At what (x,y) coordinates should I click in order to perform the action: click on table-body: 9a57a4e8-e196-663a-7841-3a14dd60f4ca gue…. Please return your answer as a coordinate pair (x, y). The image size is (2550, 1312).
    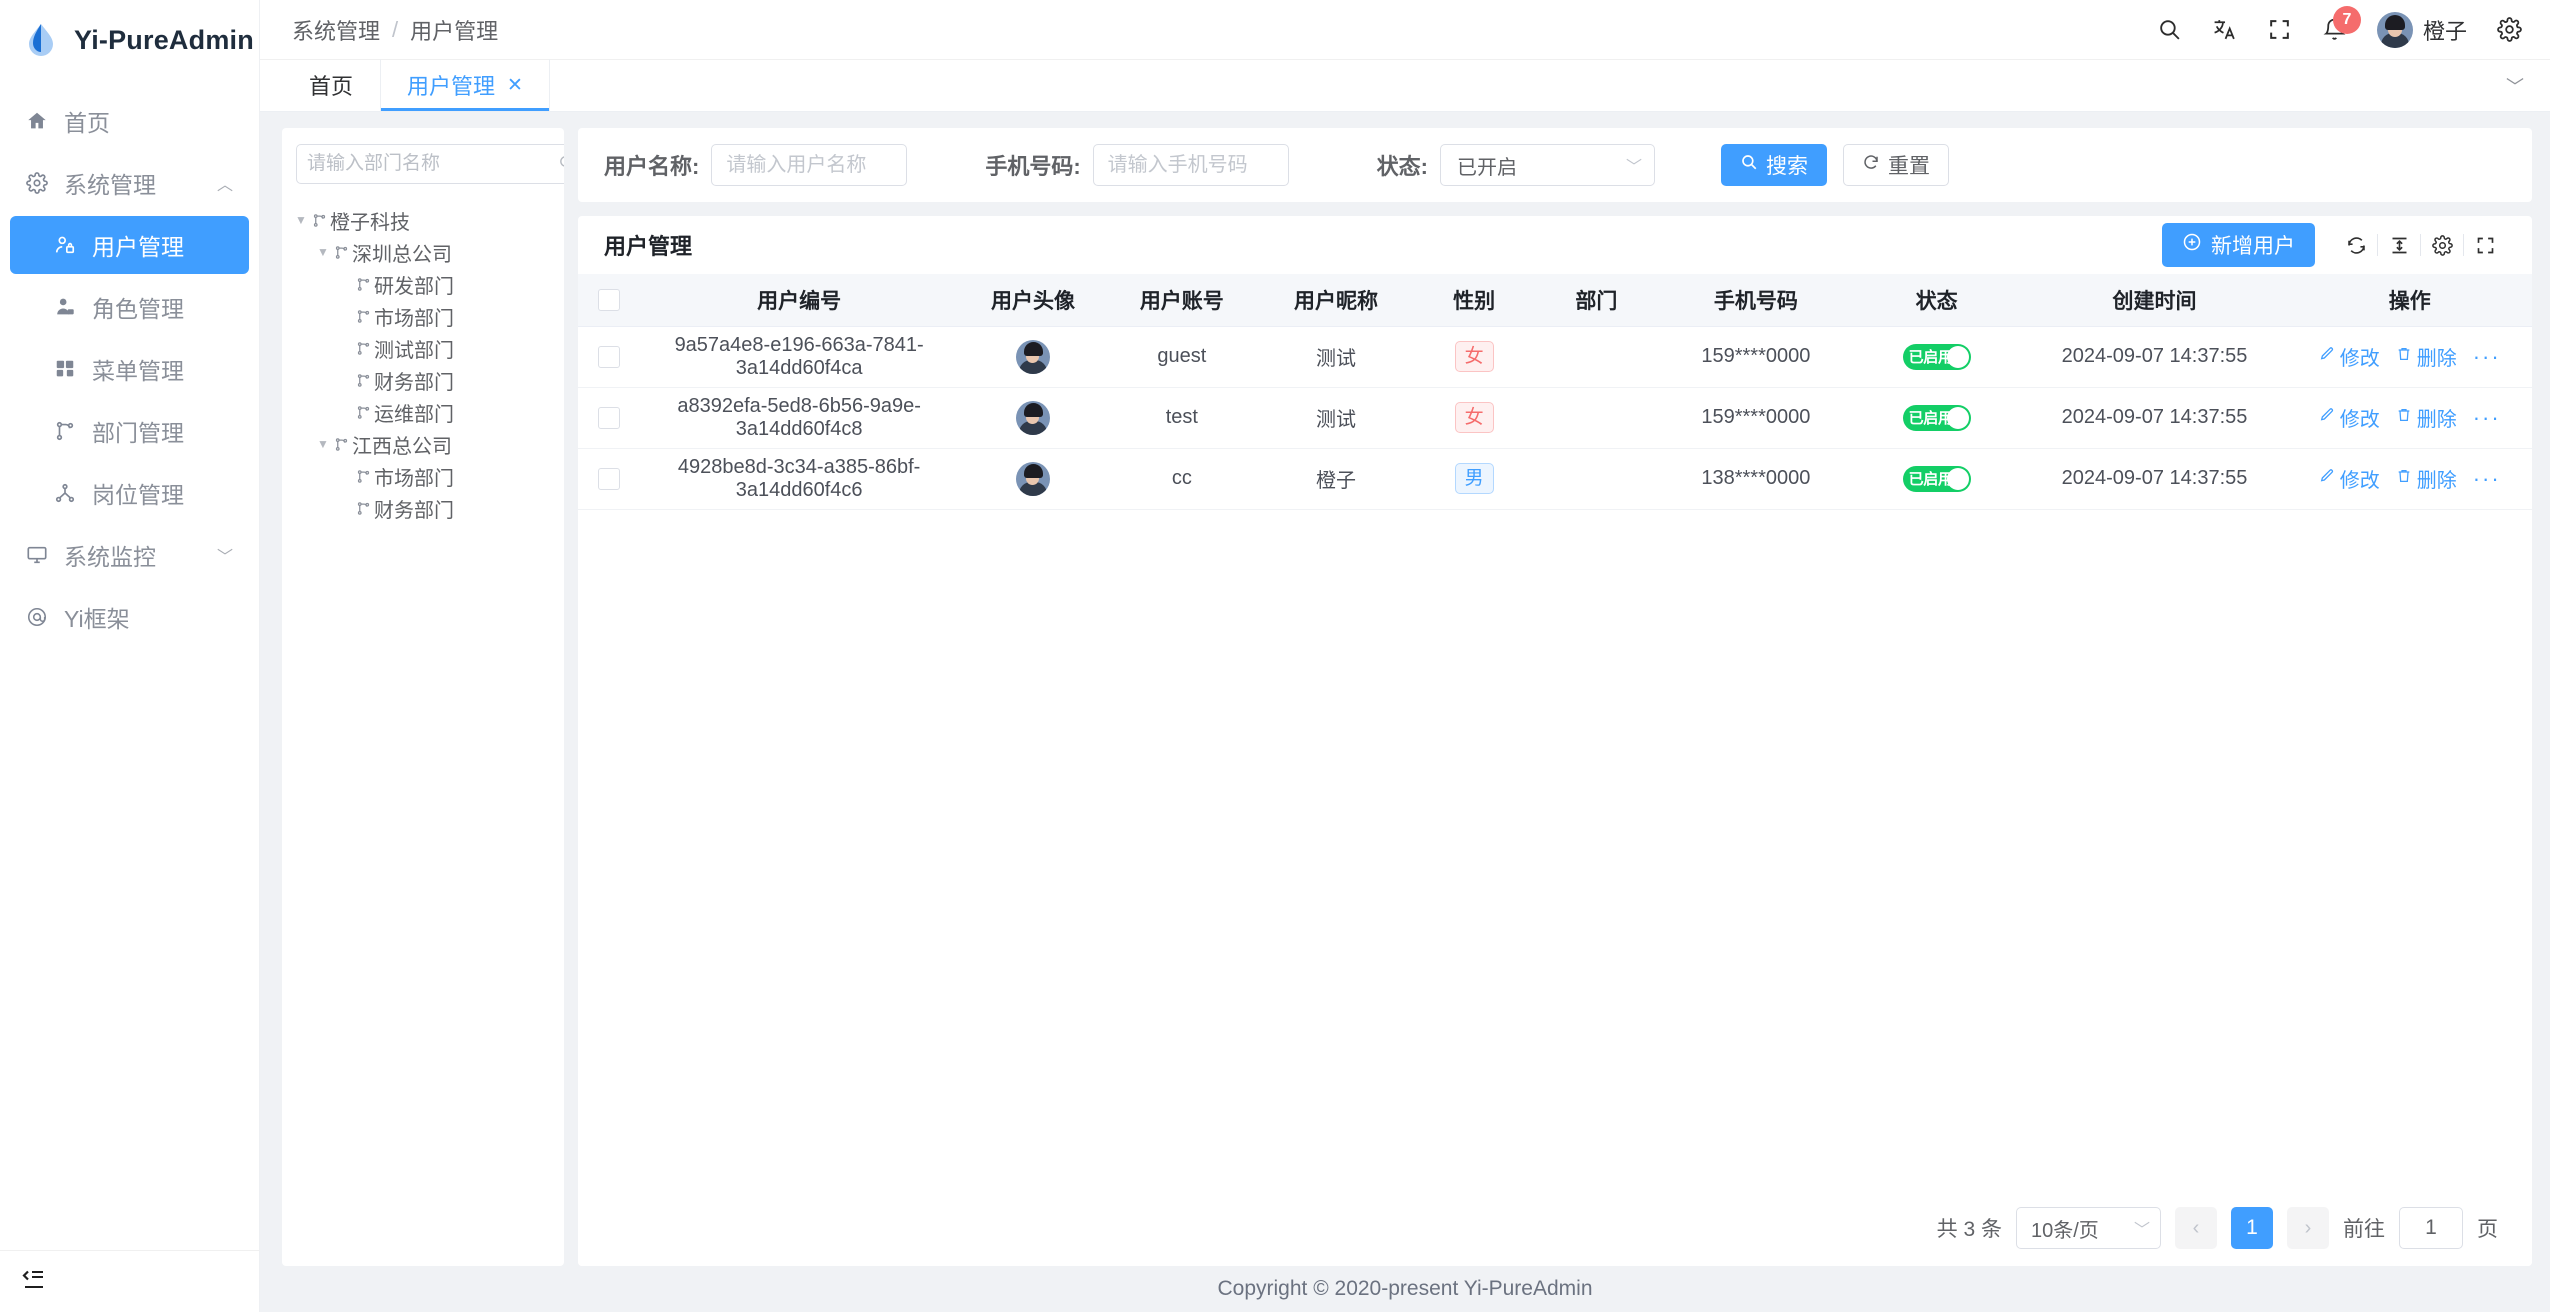
    Looking at the image, I should click on (1555, 418).